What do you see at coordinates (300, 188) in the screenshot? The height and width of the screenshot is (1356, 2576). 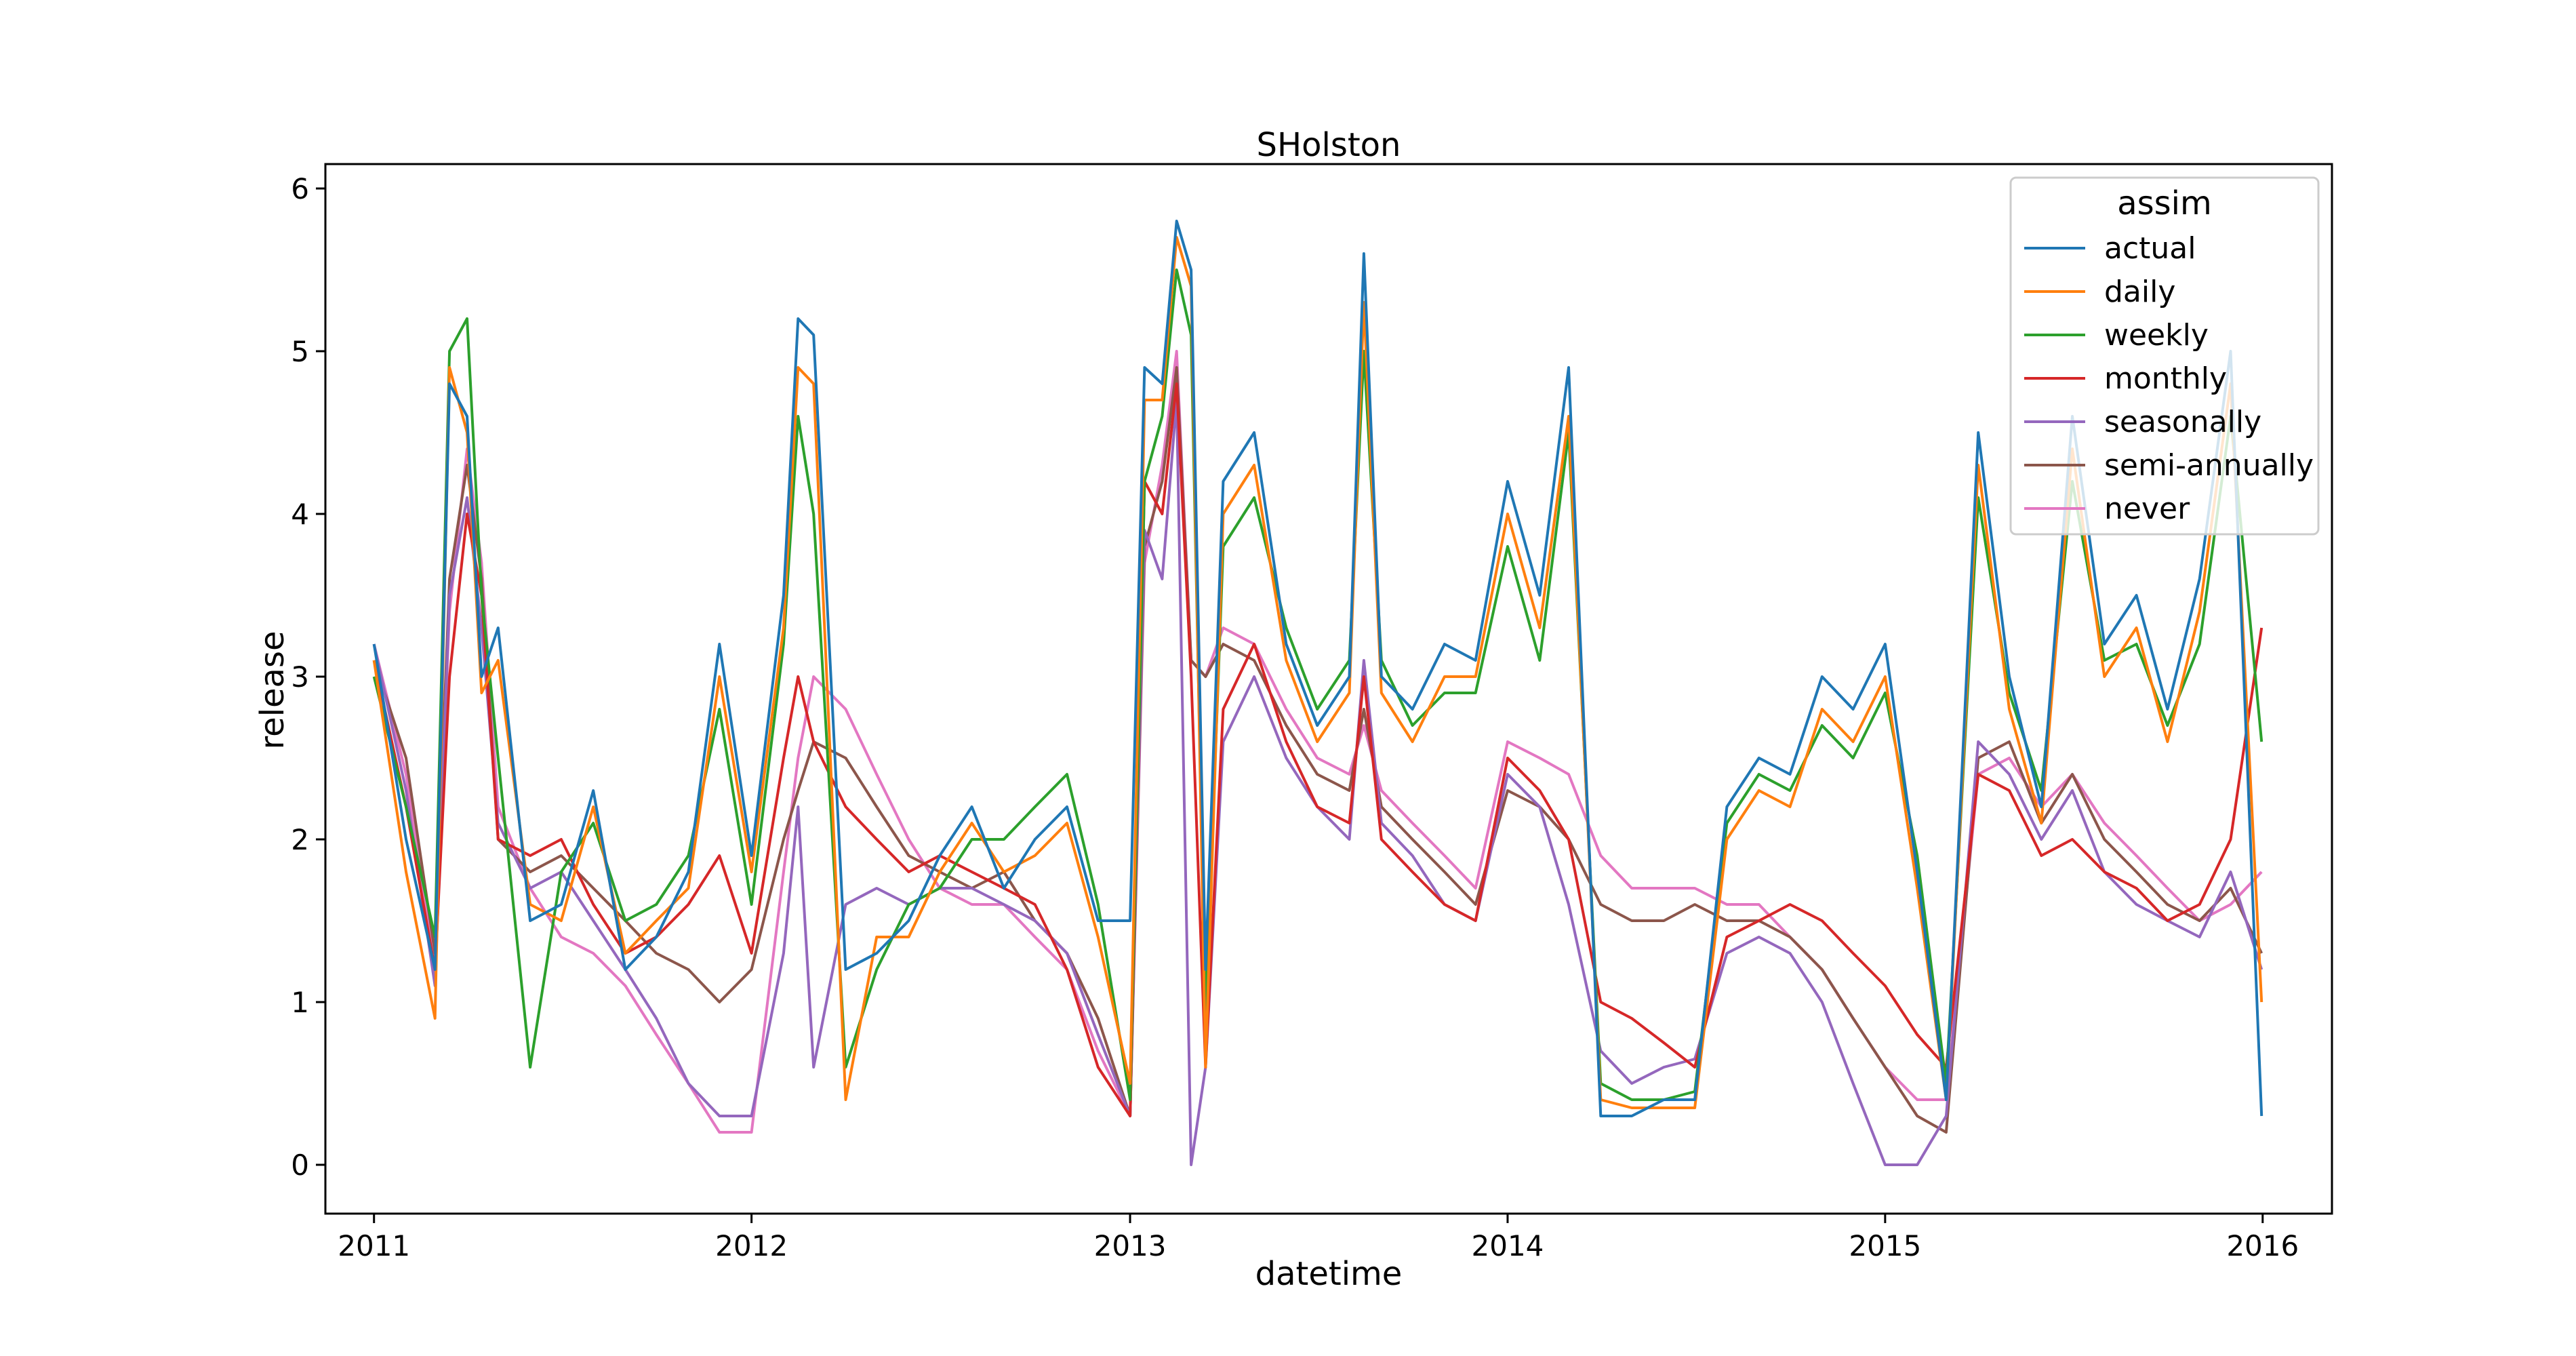 I see `y-tick-label: 6` at bounding box center [300, 188].